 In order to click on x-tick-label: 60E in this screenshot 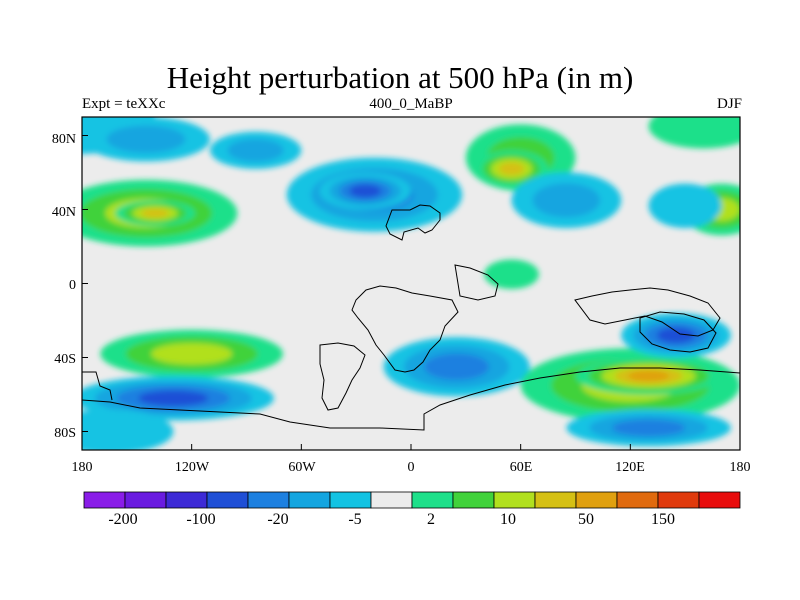, I will do `click(521, 467)`.